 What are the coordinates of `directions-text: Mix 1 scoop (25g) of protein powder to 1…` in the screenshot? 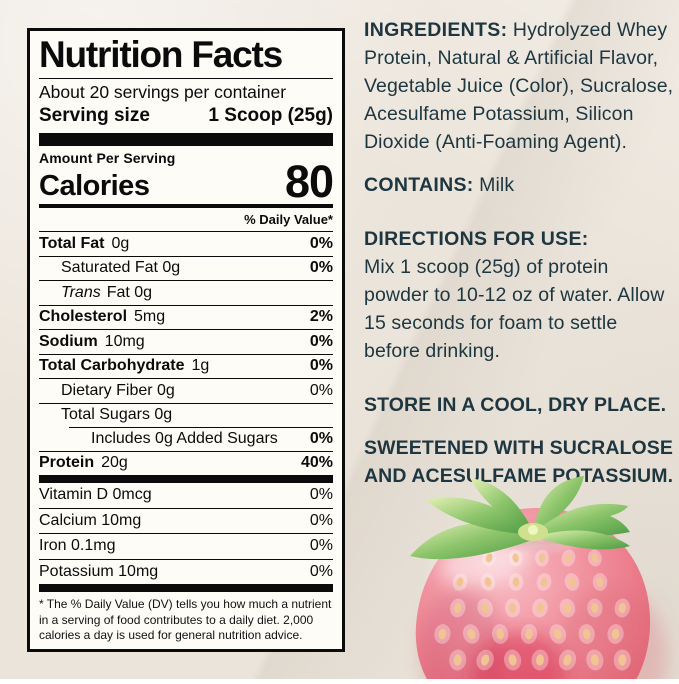 It's located at (514, 309).